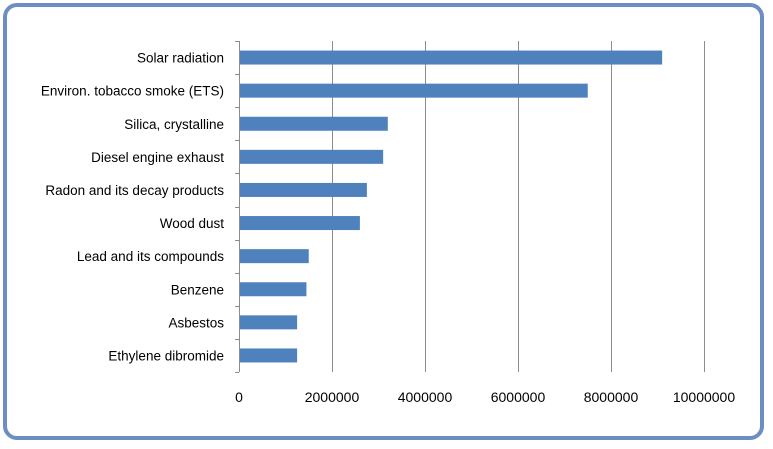  I want to click on category-label: Diesel engine exhaust, so click(157, 157).